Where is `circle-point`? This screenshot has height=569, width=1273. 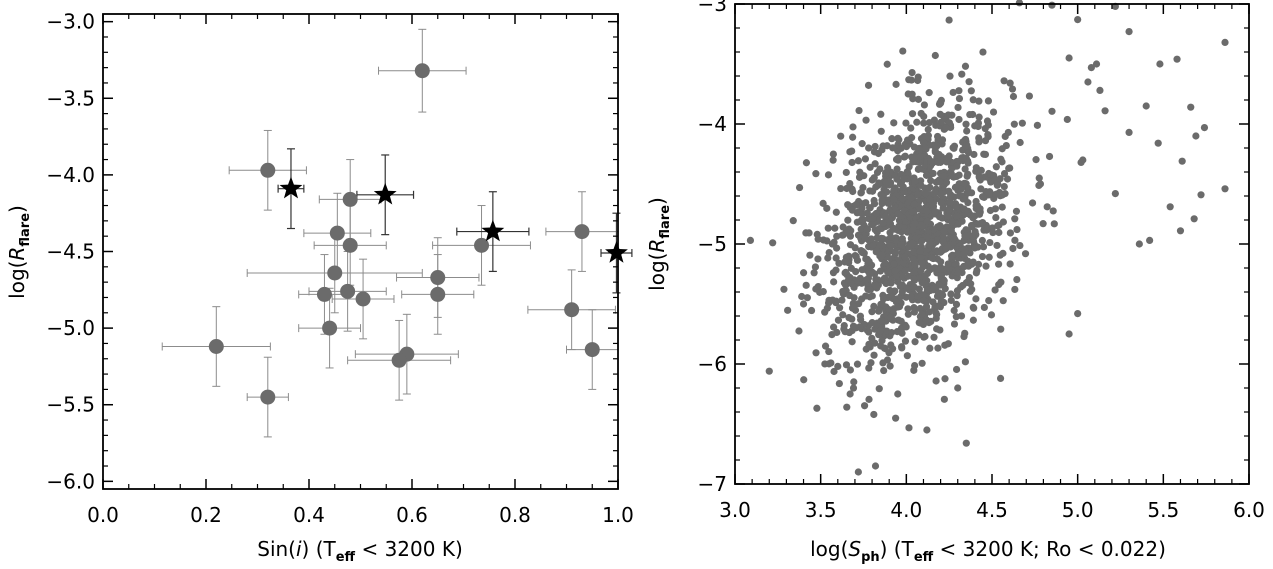 circle-point is located at coordinates (216, 346).